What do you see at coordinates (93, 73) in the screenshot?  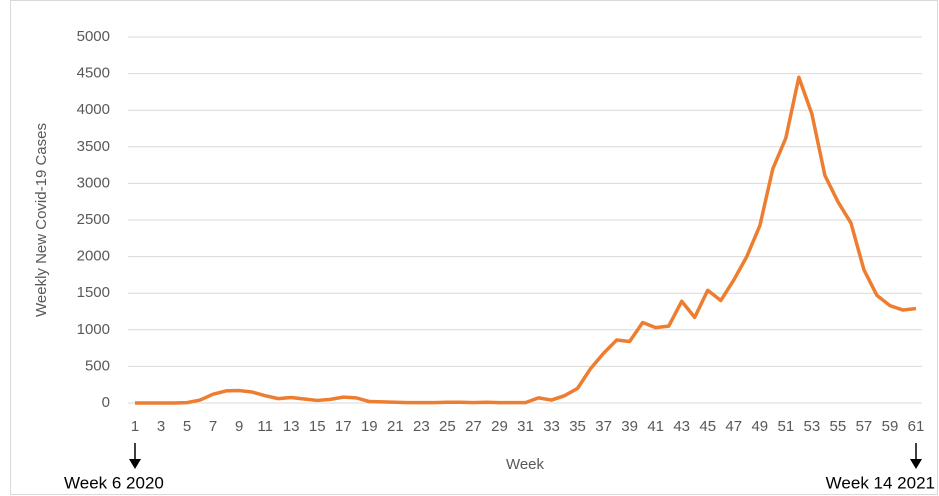 I see `y-tick-label: 4500` at bounding box center [93, 73].